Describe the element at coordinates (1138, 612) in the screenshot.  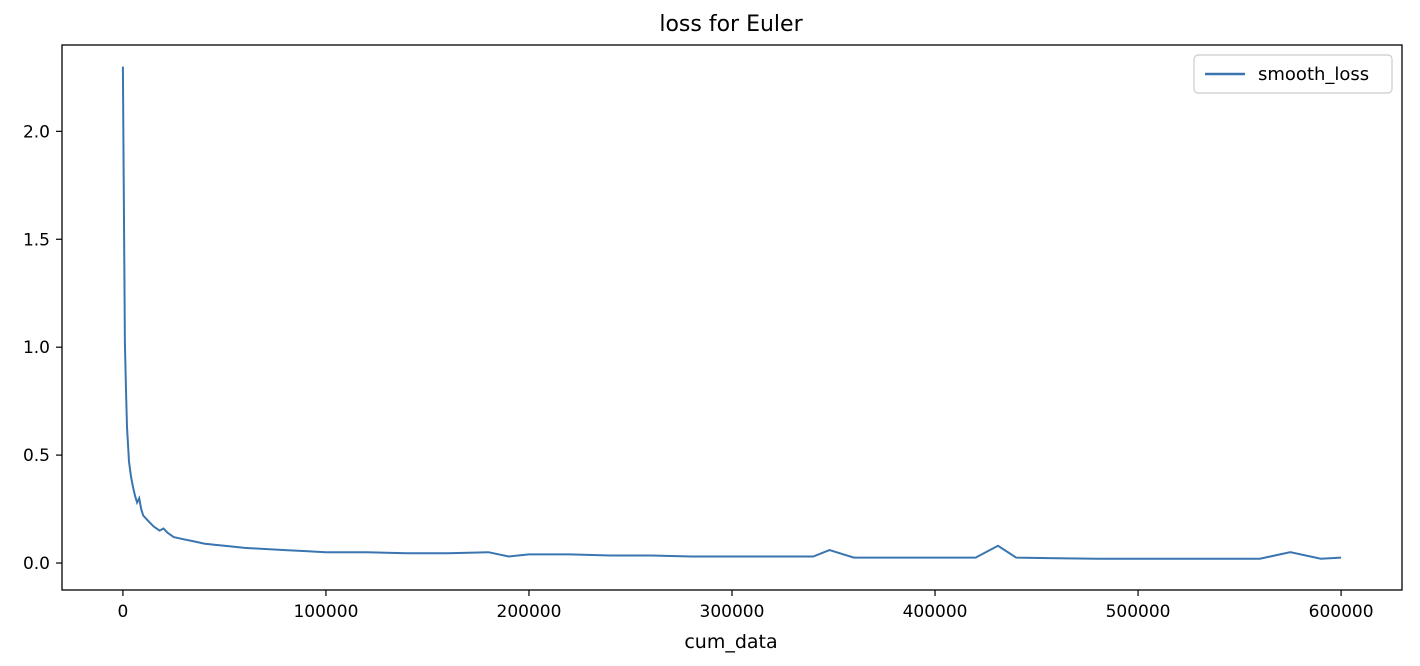
I see `x-tick-label: 500000` at that location.